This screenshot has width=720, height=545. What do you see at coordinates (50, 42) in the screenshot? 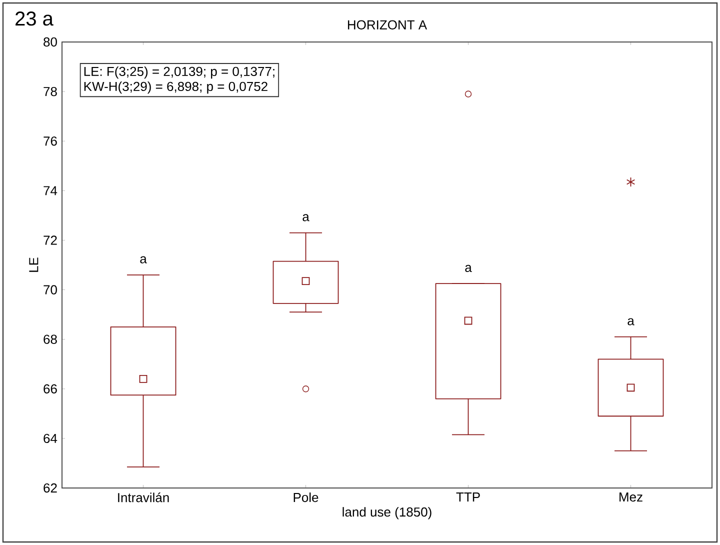
I see `y-tick-label: 80` at bounding box center [50, 42].